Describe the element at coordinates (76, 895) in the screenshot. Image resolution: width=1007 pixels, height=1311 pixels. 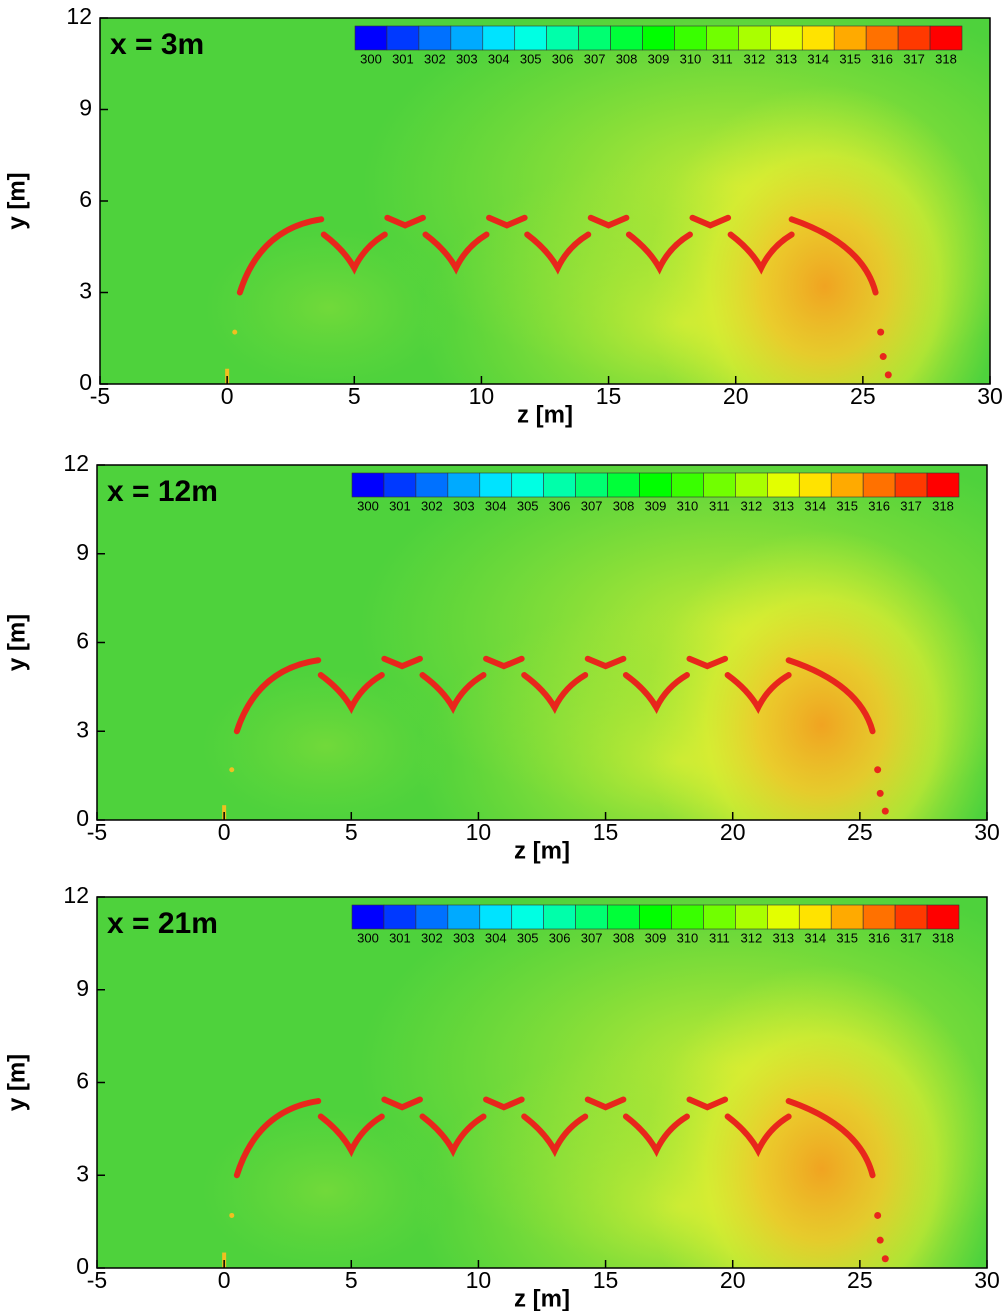
I see `y-tick-label: 12` at that location.